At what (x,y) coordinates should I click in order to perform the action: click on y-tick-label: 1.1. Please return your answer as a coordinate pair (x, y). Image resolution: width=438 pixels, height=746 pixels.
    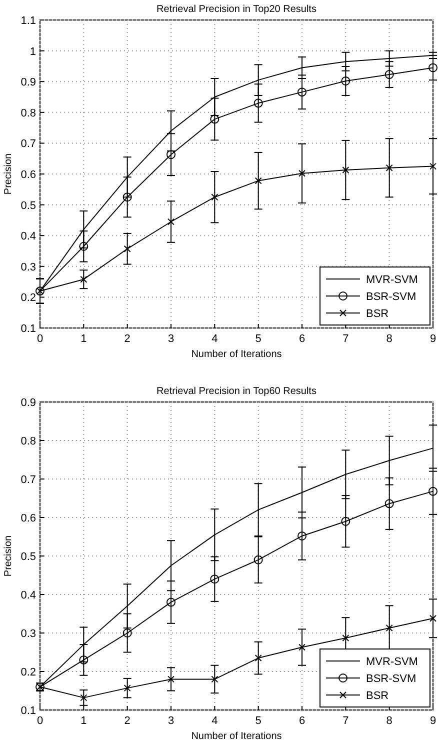
    Looking at the image, I should click on (28, 21).